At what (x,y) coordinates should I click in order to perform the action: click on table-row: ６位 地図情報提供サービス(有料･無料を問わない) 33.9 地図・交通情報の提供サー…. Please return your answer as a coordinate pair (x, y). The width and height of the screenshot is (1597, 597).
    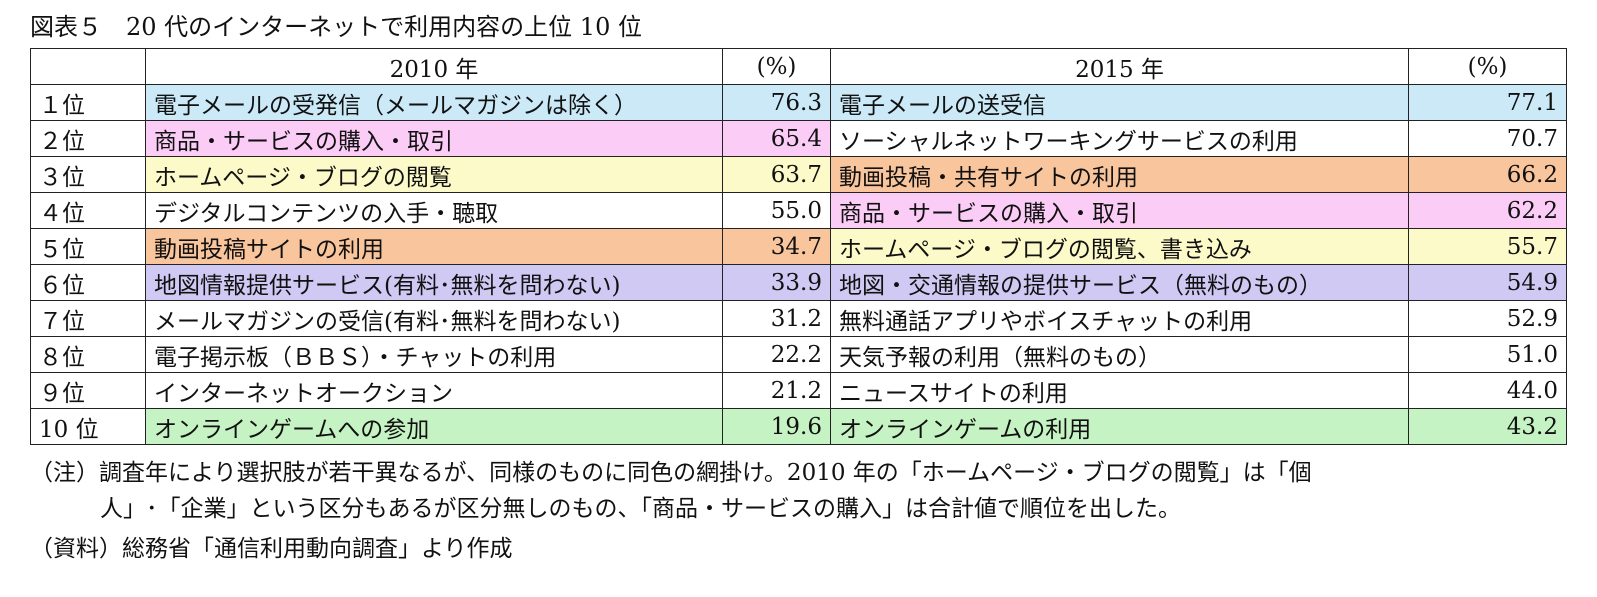
    Looking at the image, I should click on (798, 282).